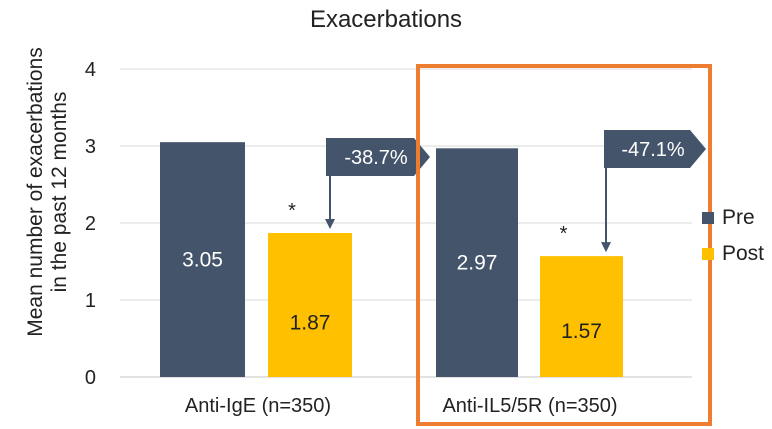  I want to click on legend-item-post: Post, so click(733, 254).